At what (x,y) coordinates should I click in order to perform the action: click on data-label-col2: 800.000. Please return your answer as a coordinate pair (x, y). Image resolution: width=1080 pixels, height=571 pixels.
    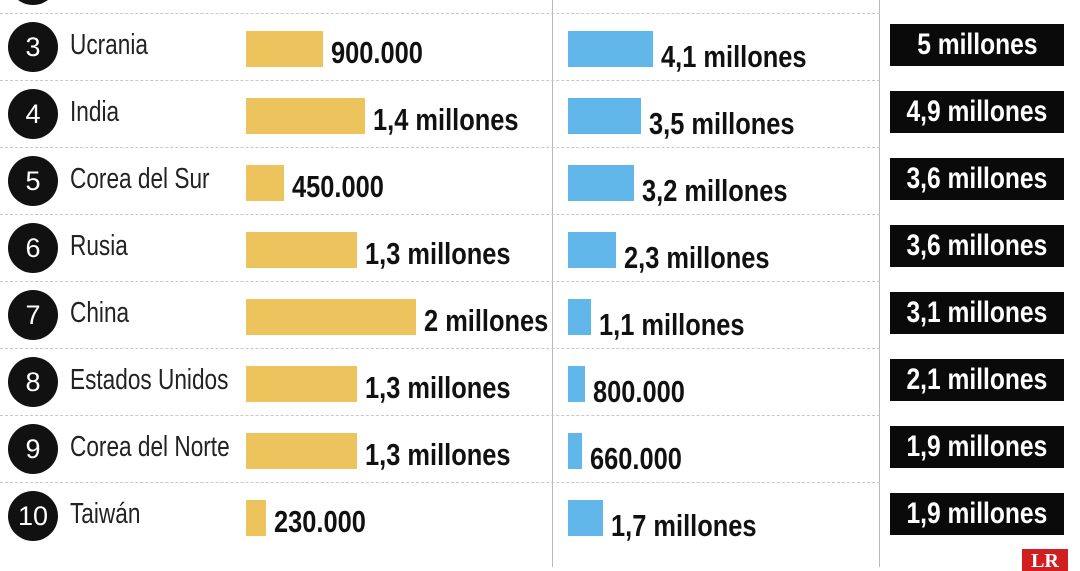
    Looking at the image, I should click on (638, 391).